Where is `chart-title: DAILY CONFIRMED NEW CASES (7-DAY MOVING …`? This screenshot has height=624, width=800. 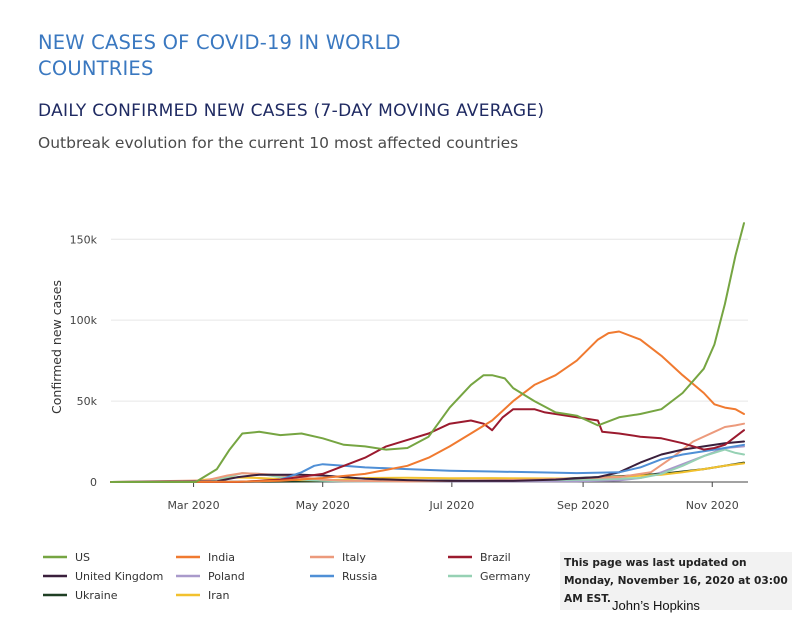 chart-title: DAILY CONFIRMED NEW CASES (7-DAY MOVING … is located at coordinates (291, 111).